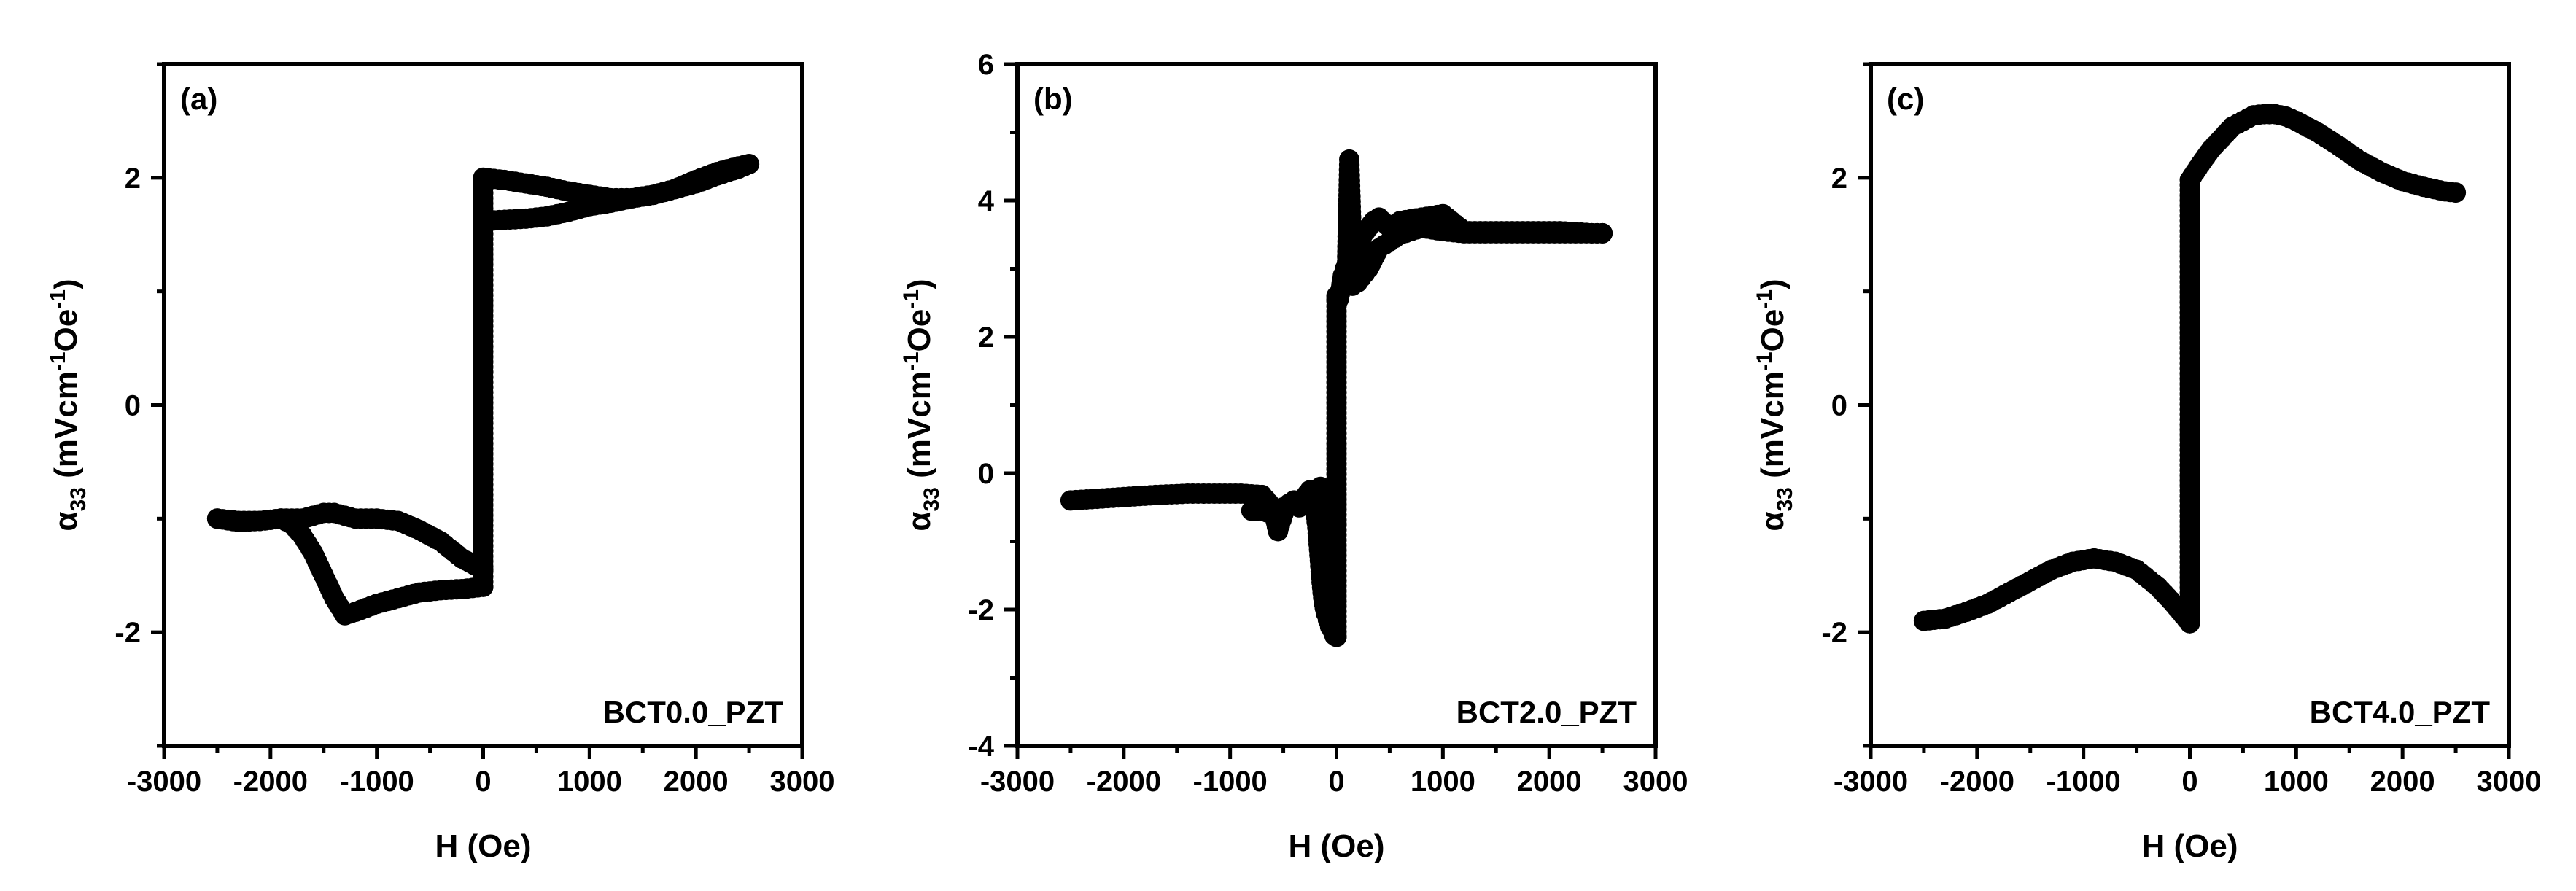  Describe the element at coordinates (1546, 712) in the screenshot. I see `sample-label: BCT2.0_PZT` at that location.